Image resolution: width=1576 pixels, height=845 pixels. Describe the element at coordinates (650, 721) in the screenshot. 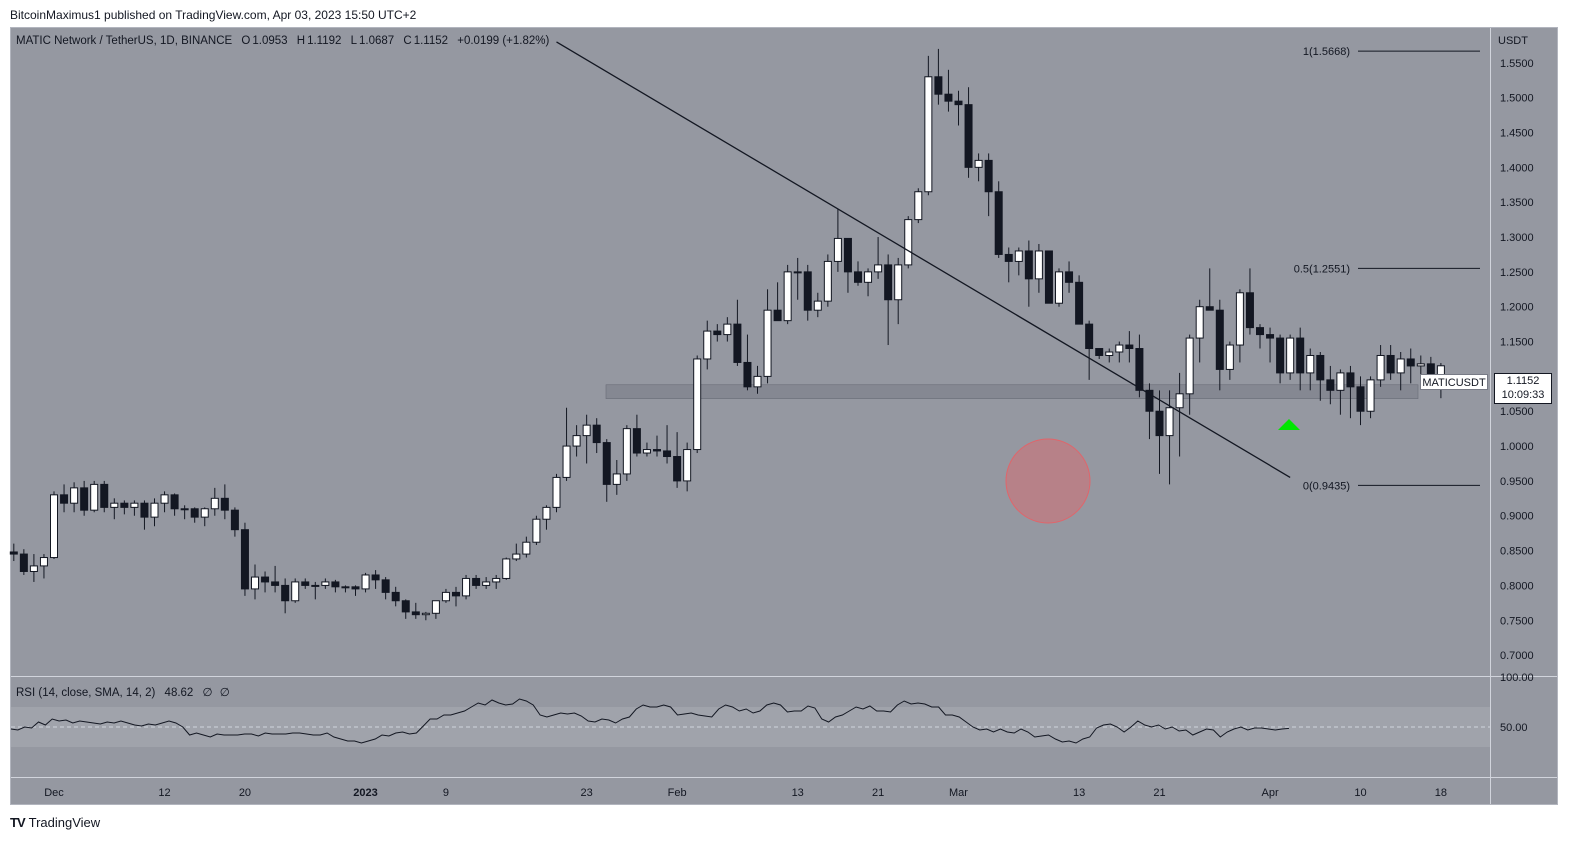

I see `rsi-line` at that location.